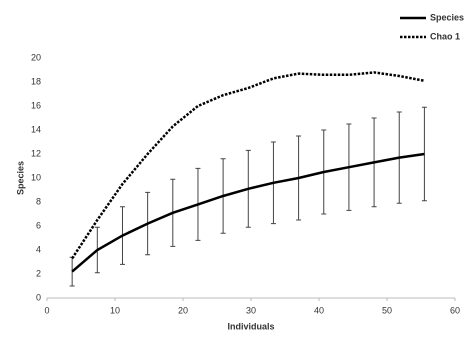 Image resolution: width=474 pixels, height=352 pixels. What do you see at coordinates (36, 129) in the screenshot?
I see `y-tick-label: 14` at bounding box center [36, 129].